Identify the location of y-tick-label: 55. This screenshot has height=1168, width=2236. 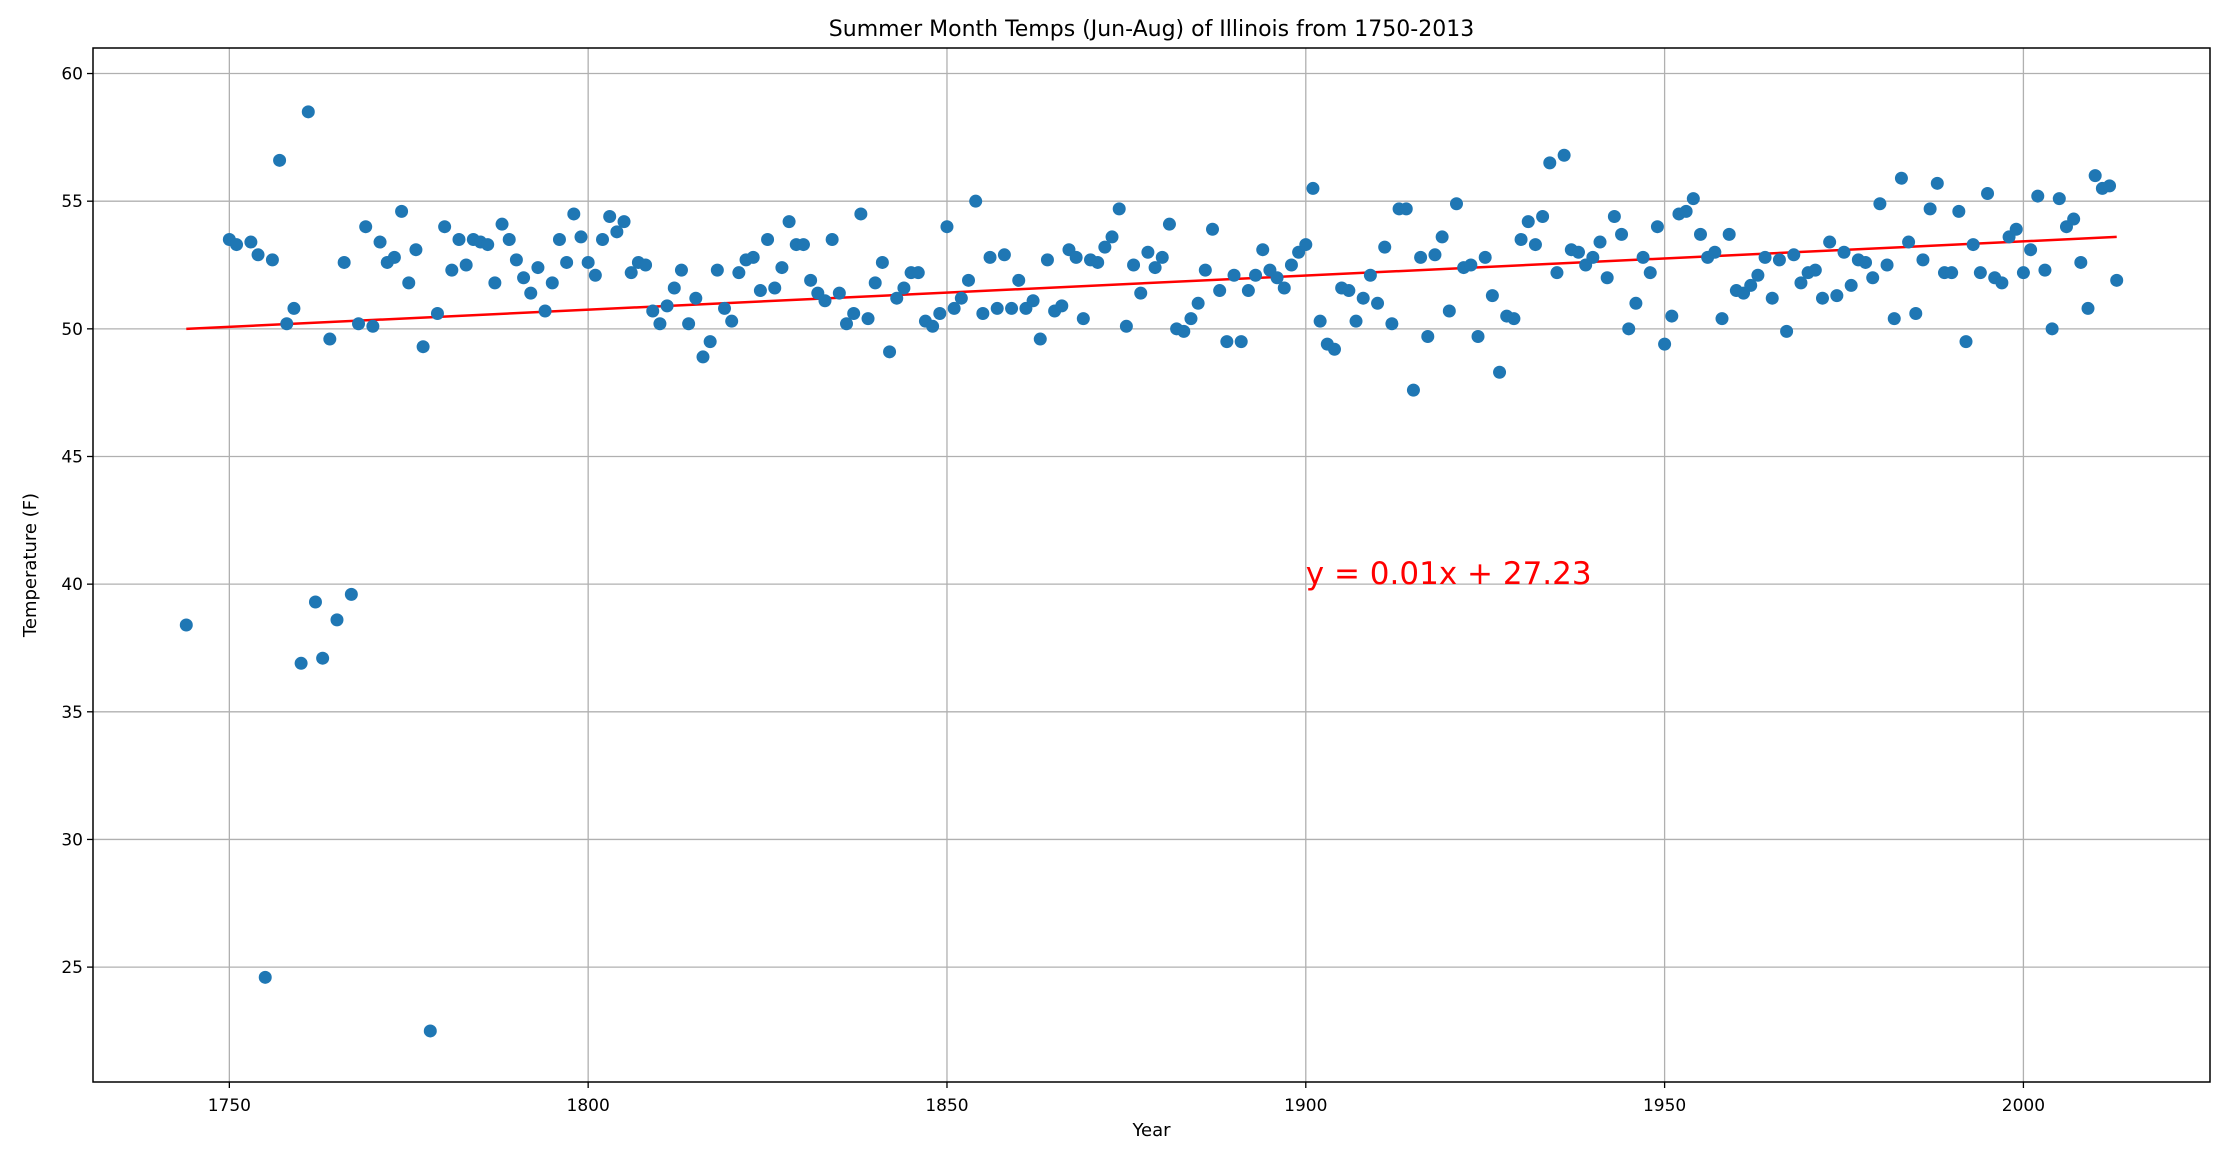
(72, 202).